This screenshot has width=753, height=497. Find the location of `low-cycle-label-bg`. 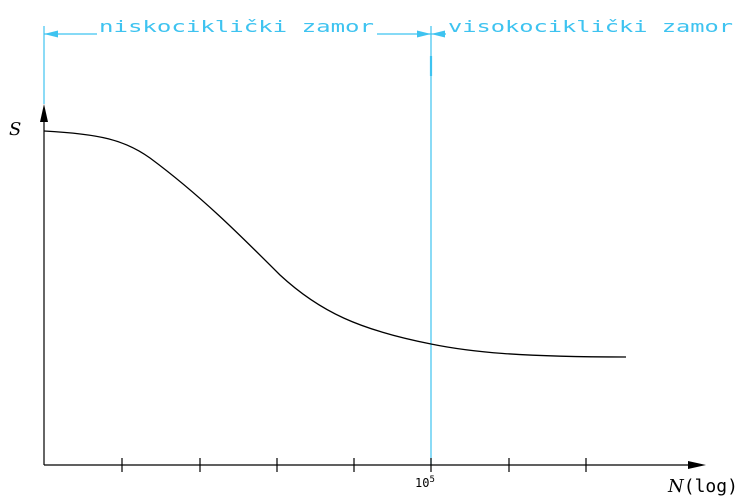

low-cycle-label-bg is located at coordinates (237, 28).